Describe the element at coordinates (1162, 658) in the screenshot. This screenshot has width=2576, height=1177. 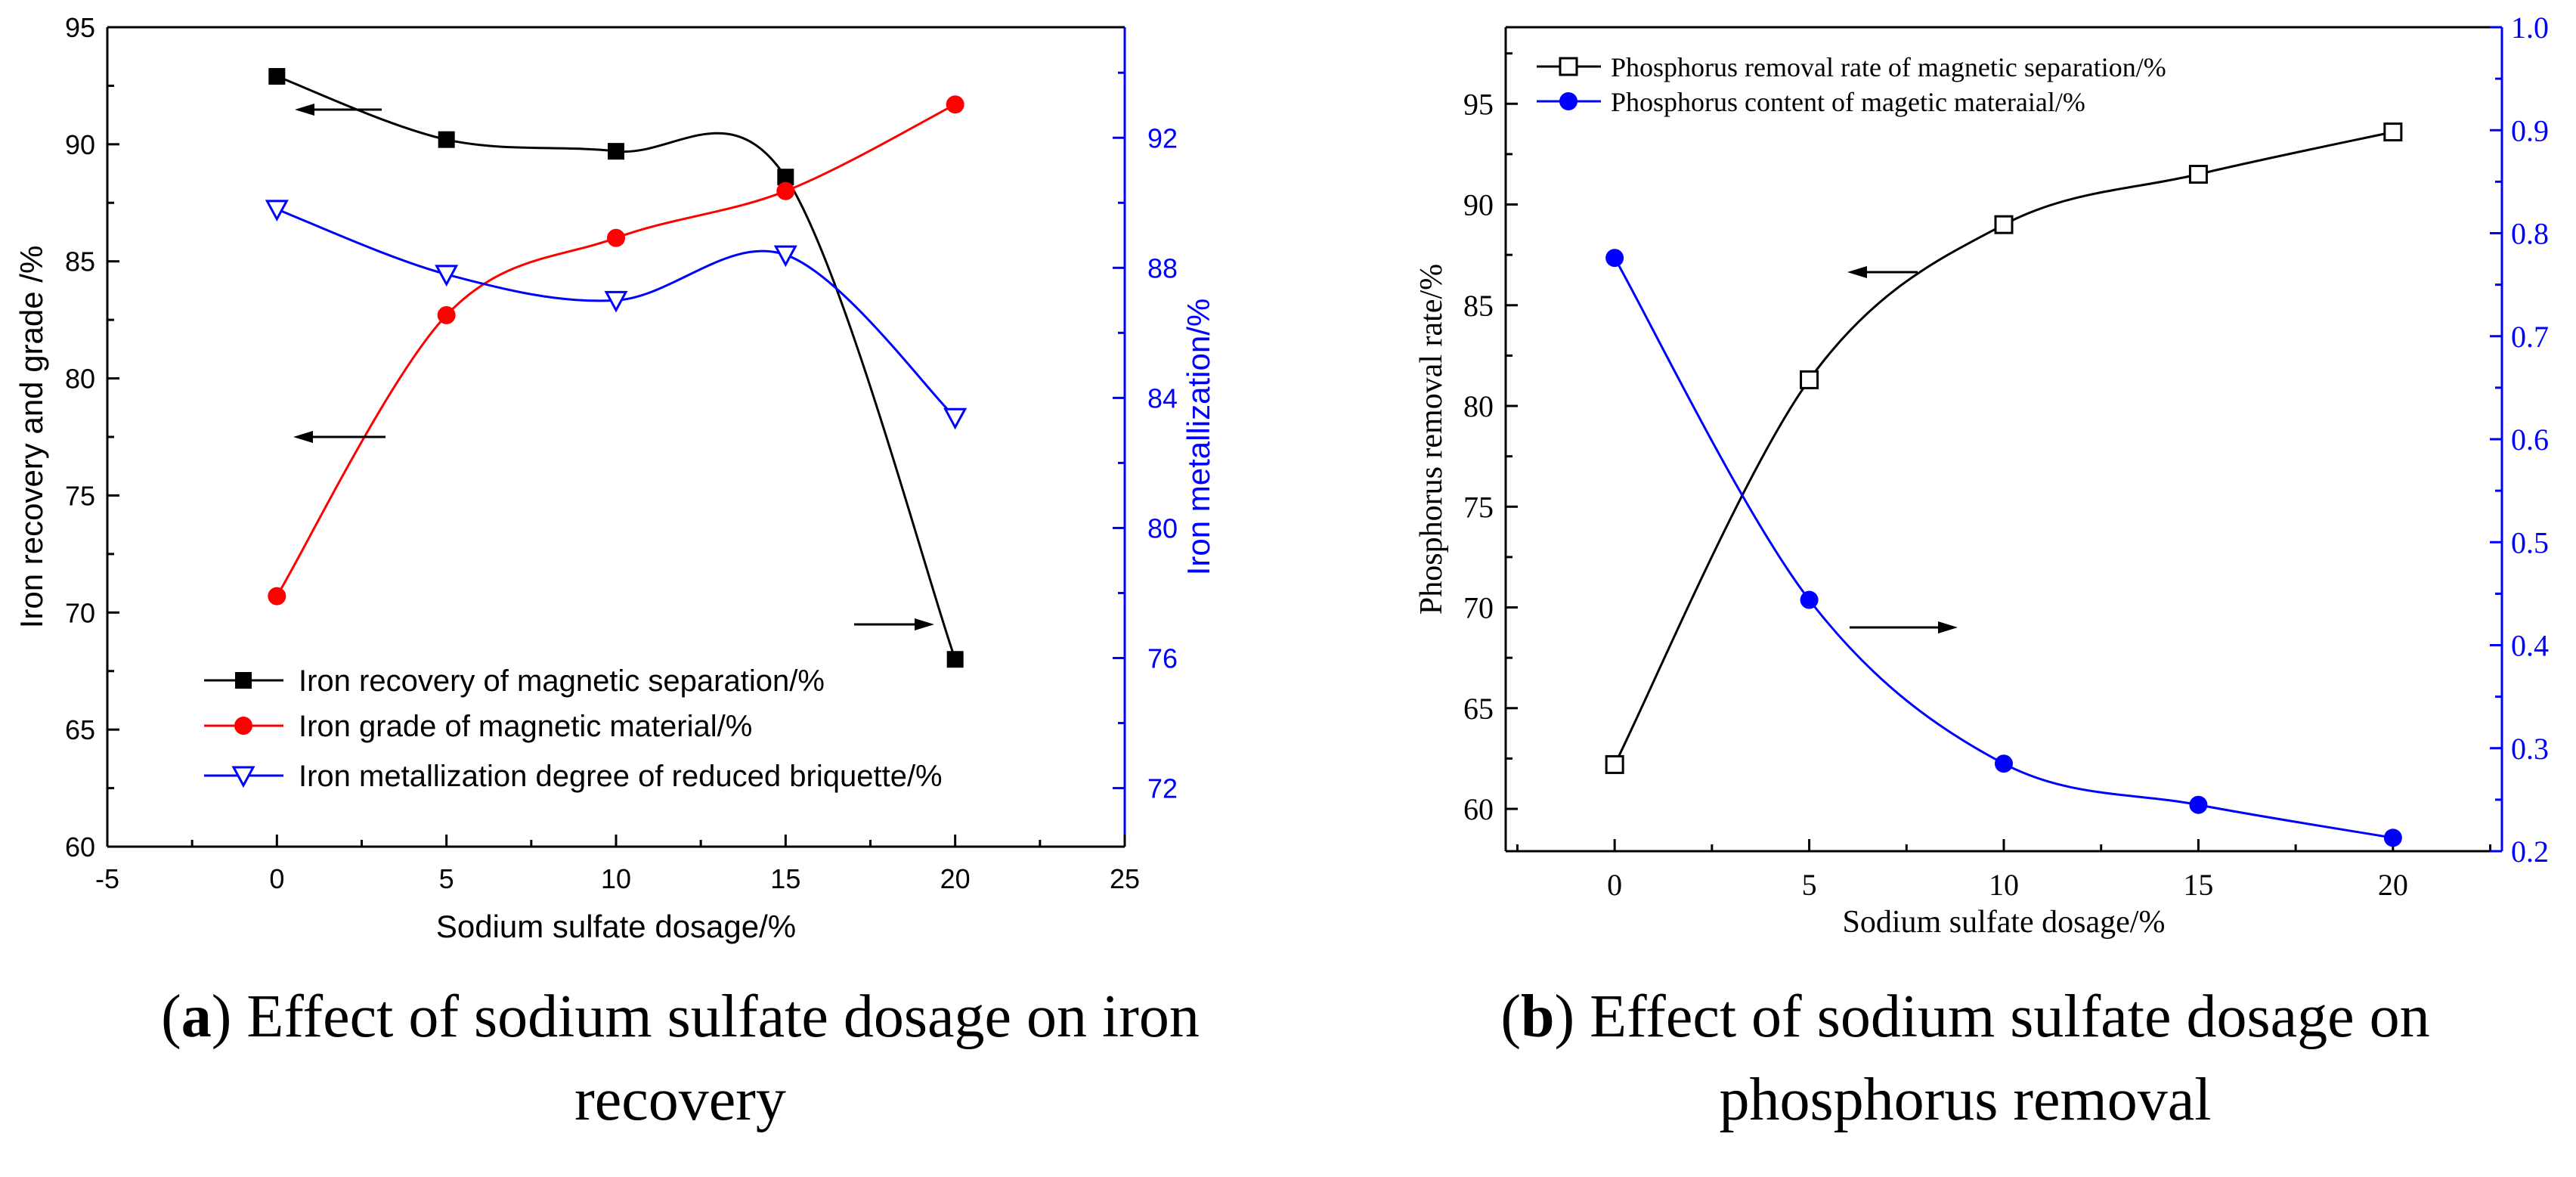
I see `chart-a-y2-tick-label: 76` at that location.